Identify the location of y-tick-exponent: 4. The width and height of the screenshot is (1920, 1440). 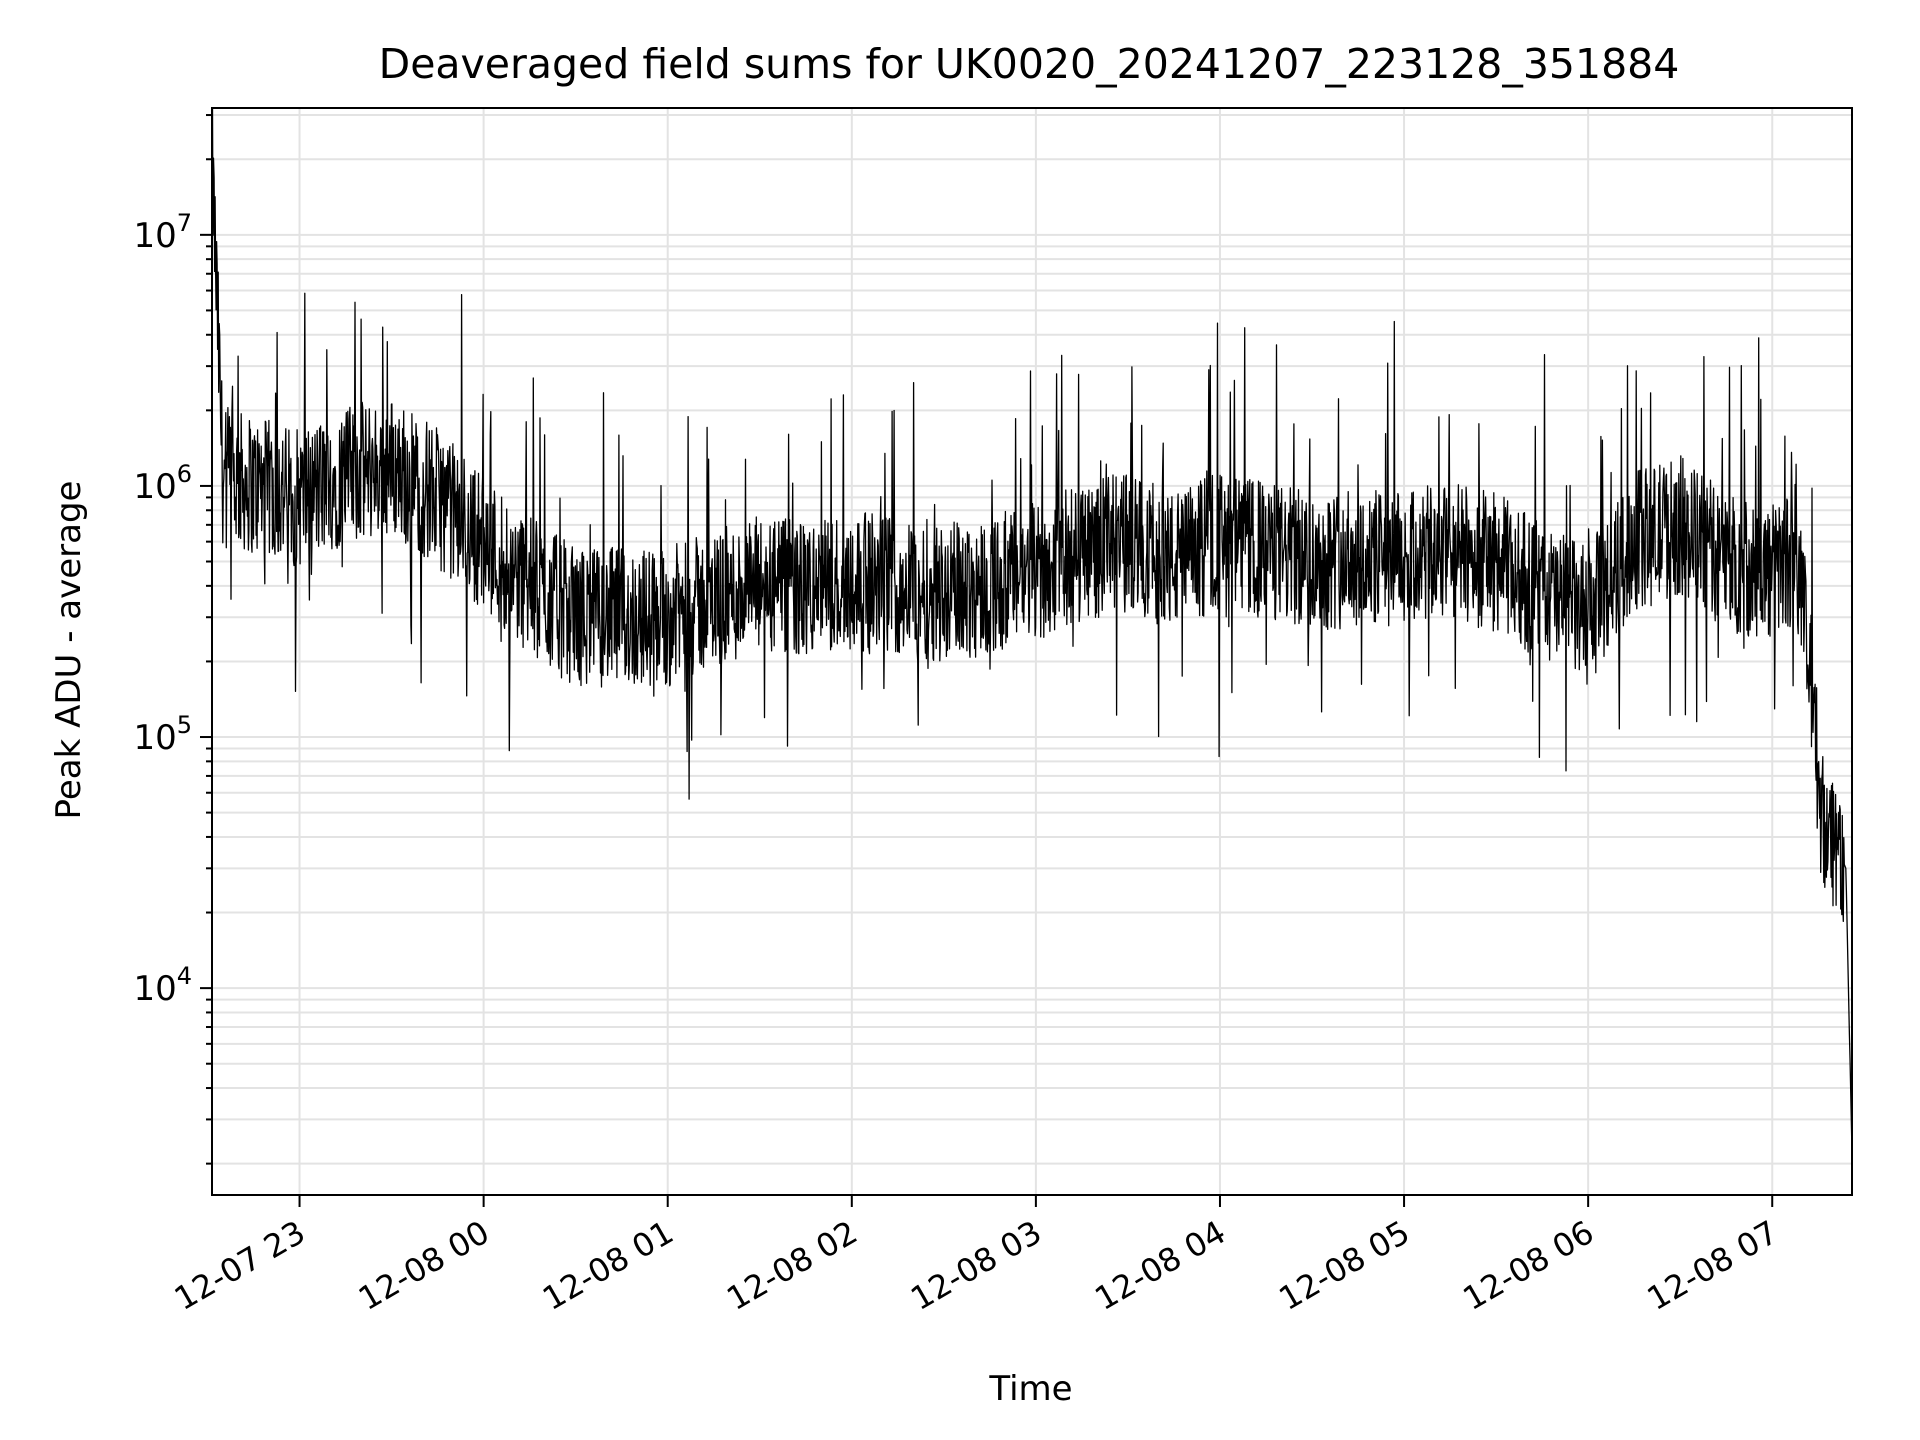
(184, 976).